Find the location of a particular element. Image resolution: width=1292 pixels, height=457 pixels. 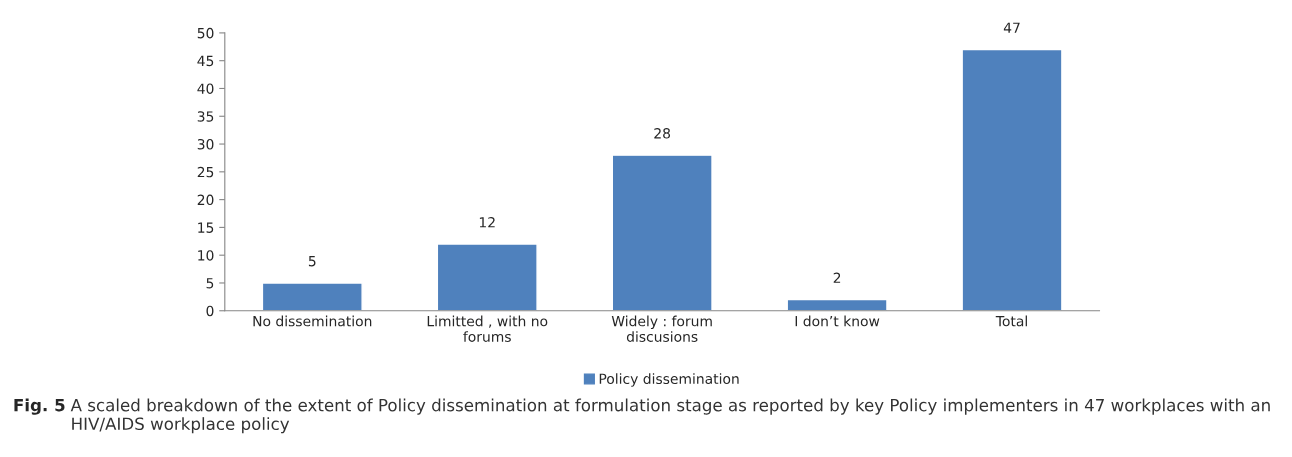

x-tick-label: Total is located at coordinates (1011, 321).